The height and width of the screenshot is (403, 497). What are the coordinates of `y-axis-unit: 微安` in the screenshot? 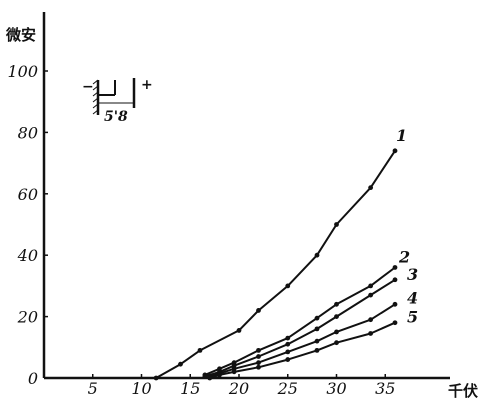 It's located at (20, 35).